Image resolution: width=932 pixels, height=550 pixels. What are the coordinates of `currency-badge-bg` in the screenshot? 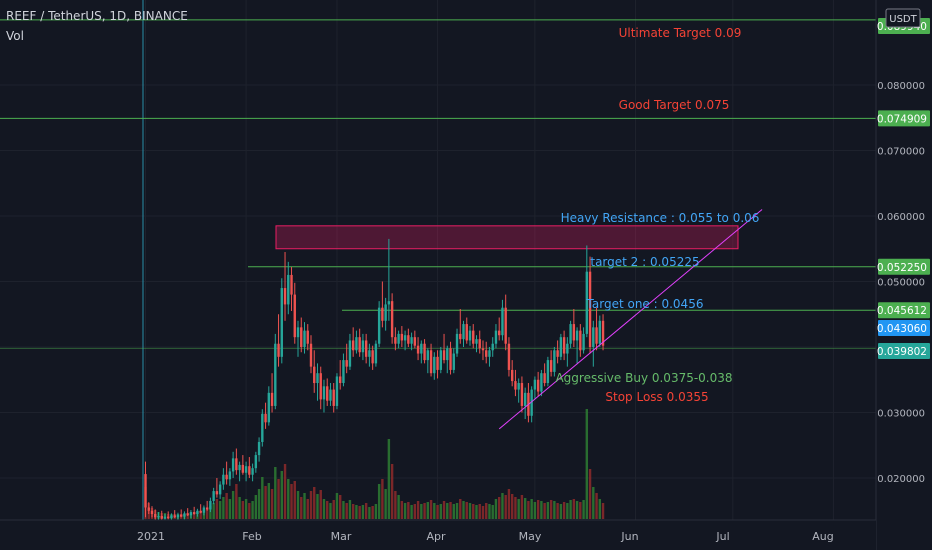 It's located at (903, 18).